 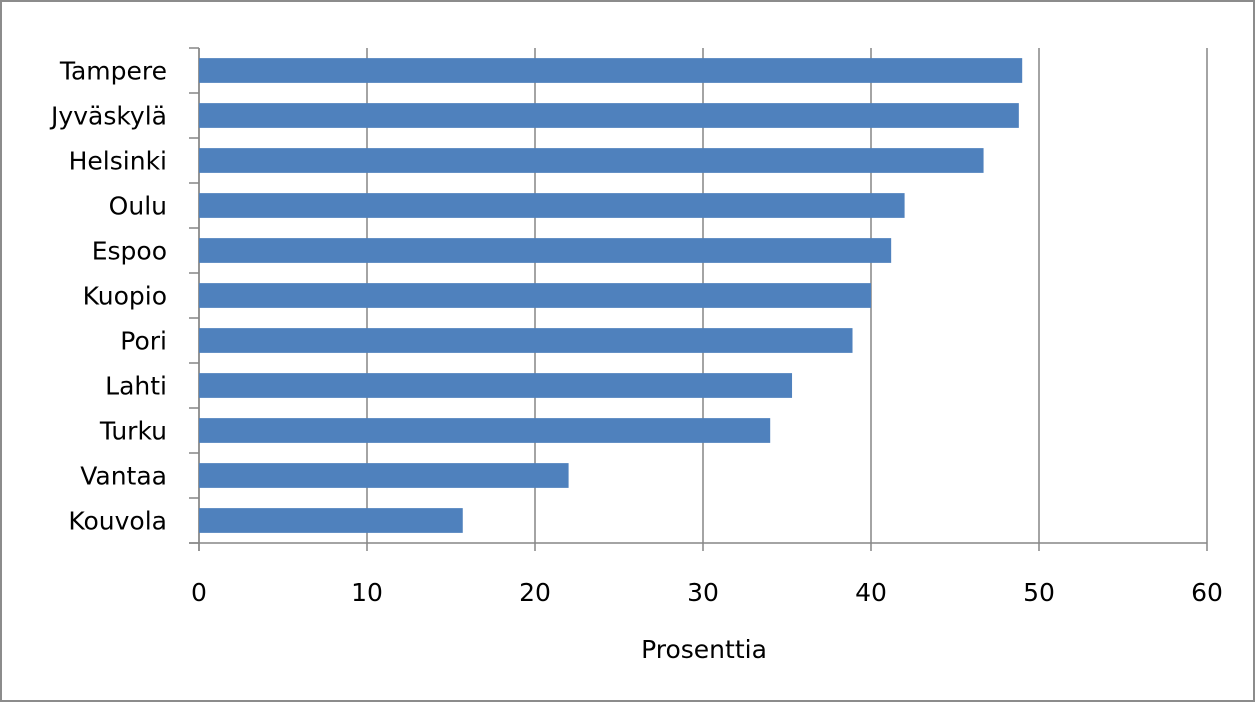 I want to click on category-label: Kuopio, so click(x=125, y=296).